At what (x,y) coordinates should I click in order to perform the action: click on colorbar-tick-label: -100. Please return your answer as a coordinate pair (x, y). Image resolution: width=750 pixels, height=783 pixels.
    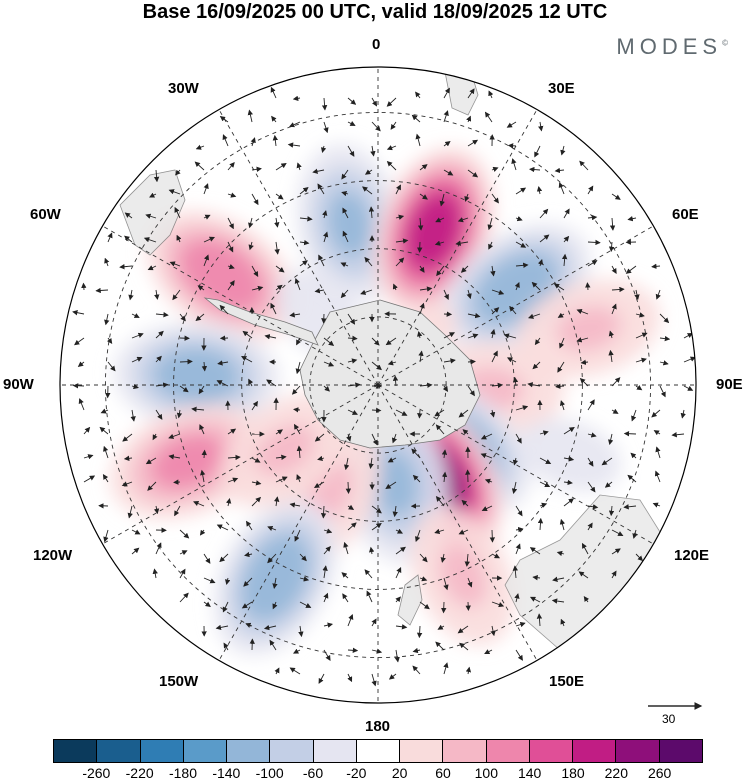
    Looking at the image, I should click on (269, 773).